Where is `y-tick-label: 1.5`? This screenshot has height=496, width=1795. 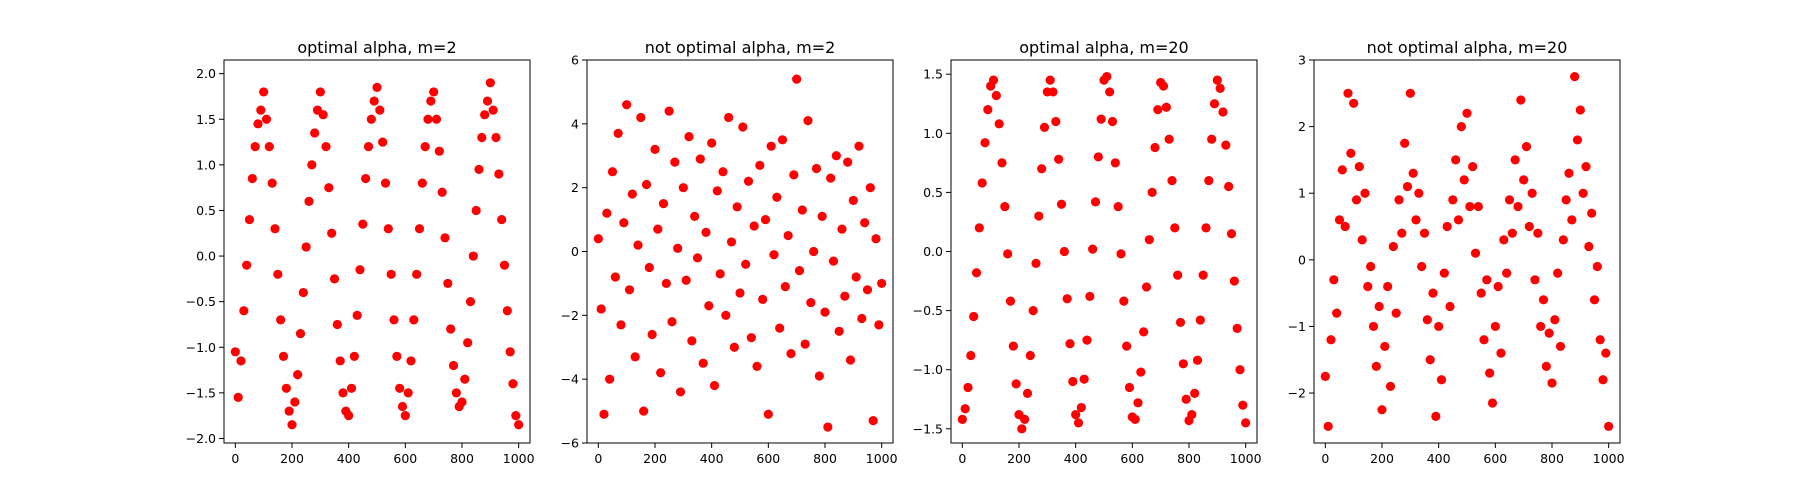 y-tick-label: 1.5 is located at coordinates (933, 74).